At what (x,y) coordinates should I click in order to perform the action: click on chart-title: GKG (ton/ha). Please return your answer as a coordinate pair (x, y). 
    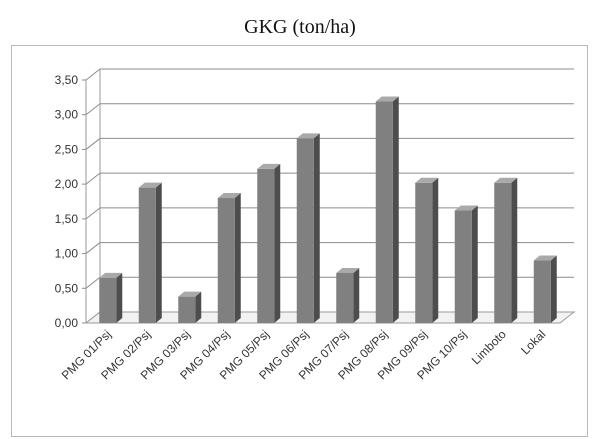
    Looking at the image, I should click on (300, 27).